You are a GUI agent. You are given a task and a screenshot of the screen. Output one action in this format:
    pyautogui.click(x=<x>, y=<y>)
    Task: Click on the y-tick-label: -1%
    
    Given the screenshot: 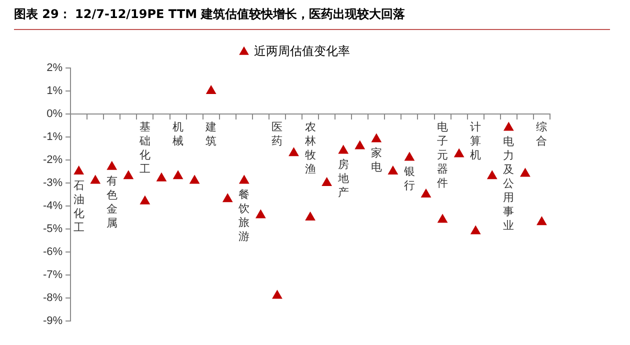 What is the action you would take?
    pyautogui.click(x=53, y=137)
    